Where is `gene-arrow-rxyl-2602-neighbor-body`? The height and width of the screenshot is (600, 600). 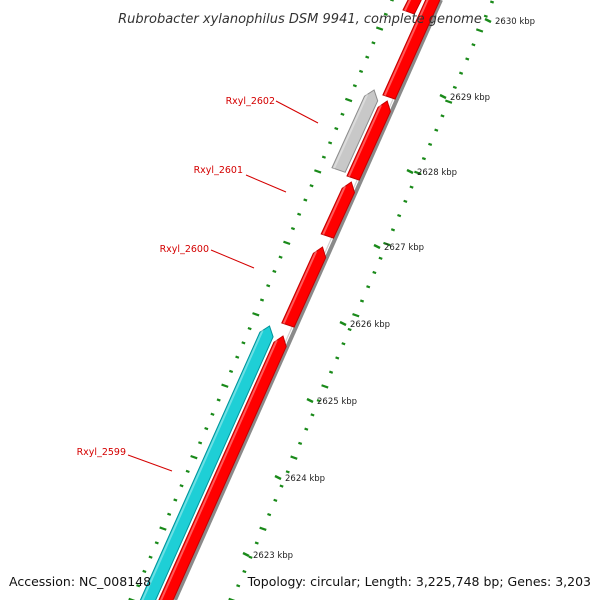 gene-arrow-rxyl-2602-neighbor-body is located at coordinates (368, 140).